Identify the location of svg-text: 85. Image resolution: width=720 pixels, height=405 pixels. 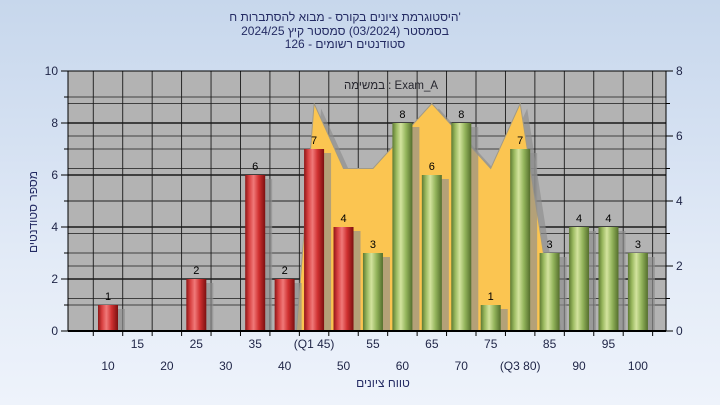
(550, 344).